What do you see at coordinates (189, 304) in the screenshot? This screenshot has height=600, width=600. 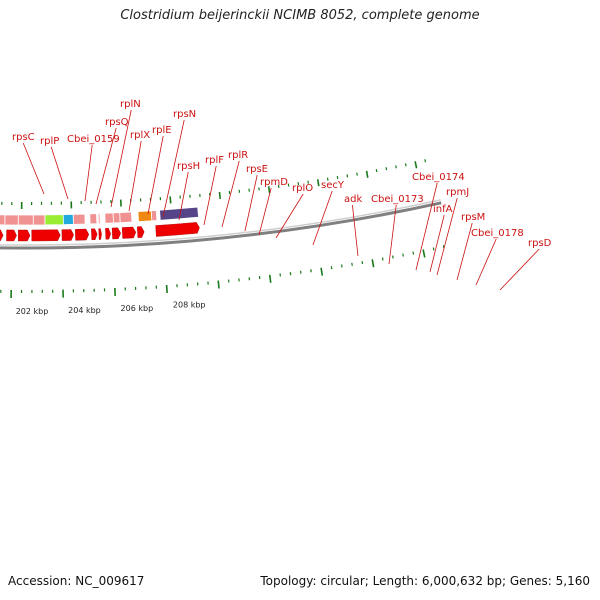 I see `kbp-label-6: 208 kbp` at bounding box center [189, 304].